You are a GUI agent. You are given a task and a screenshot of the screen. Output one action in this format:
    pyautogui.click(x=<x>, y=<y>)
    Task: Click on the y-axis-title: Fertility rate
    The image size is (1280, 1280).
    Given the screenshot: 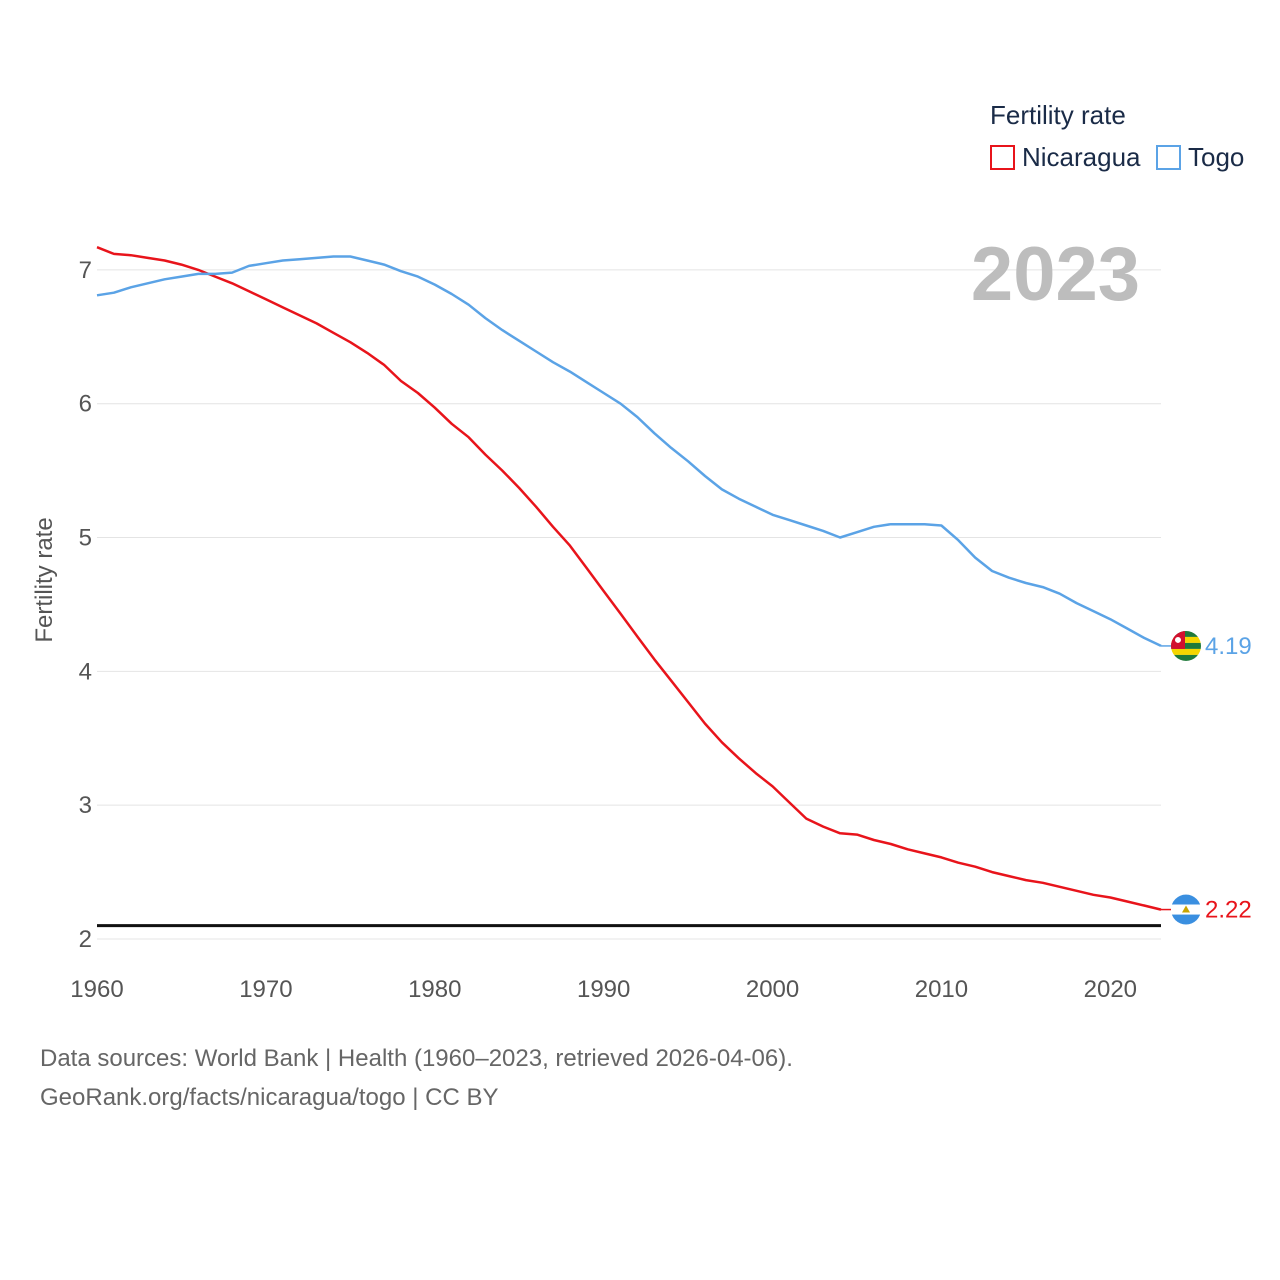 What is the action you would take?
    pyautogui.click(x=44, y=579)
    